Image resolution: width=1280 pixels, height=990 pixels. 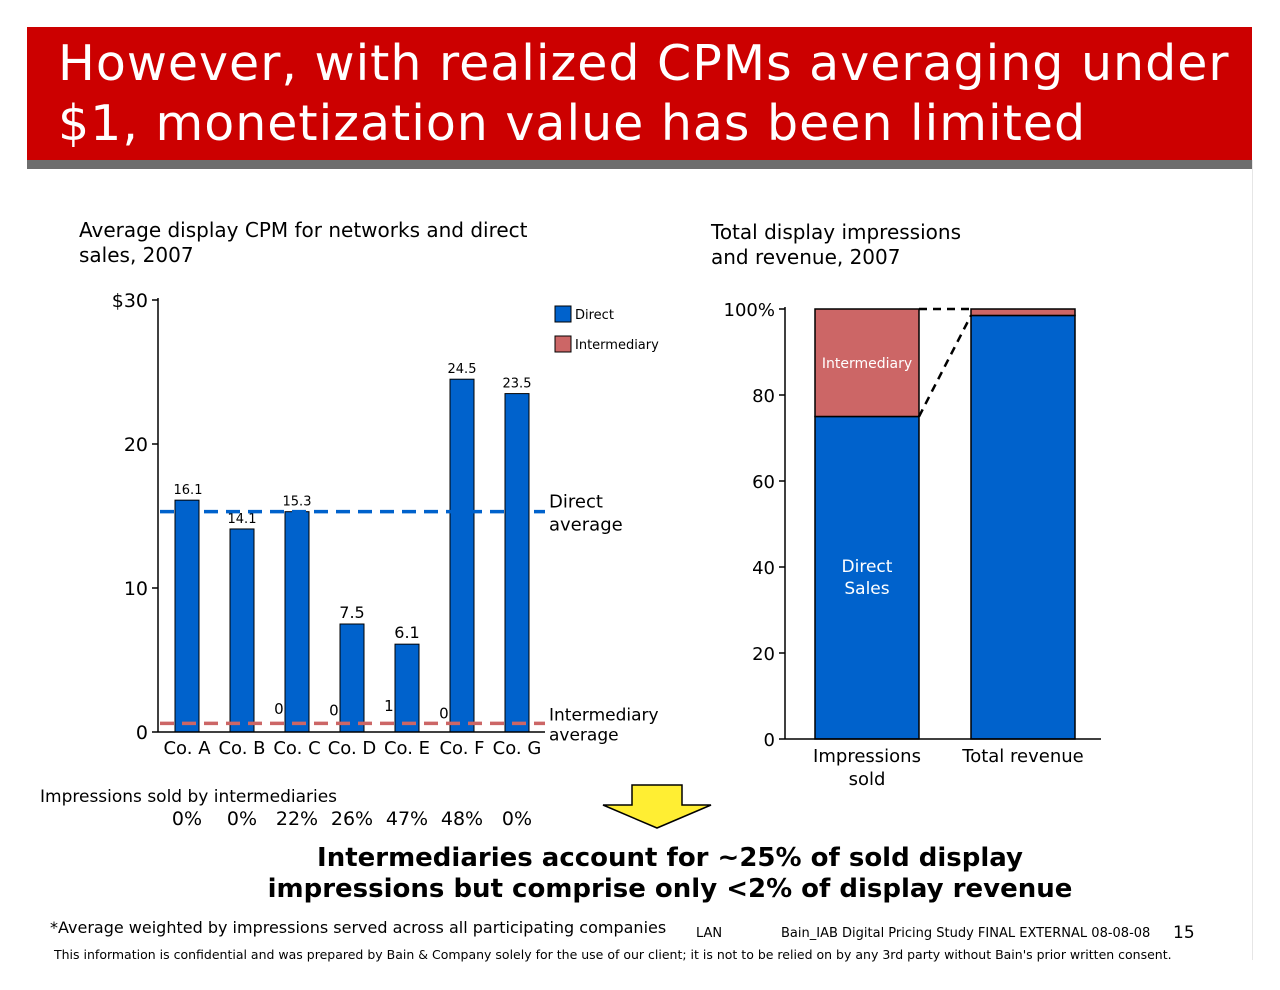 What do you see at coordinates (352, 819) in the screenshot?
I see `impressions-pct: 26%` at bounding box center [352, 819].